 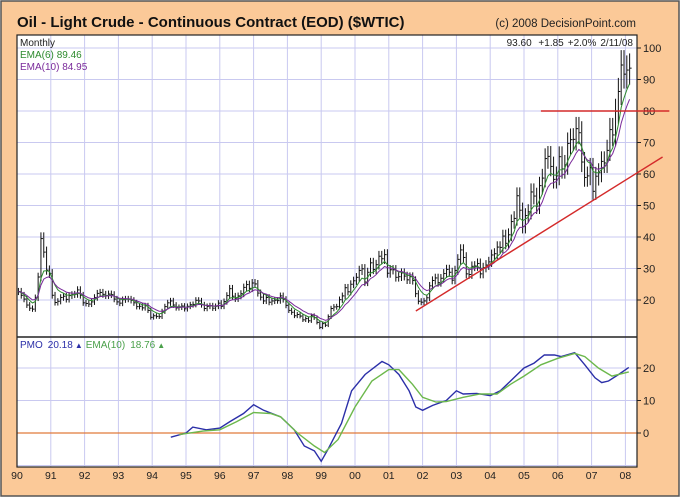 What do you see at coordinates (652, 49) in the screenshot?
I see `price-y-tick-label: 100` at bounding box center [652, 49].